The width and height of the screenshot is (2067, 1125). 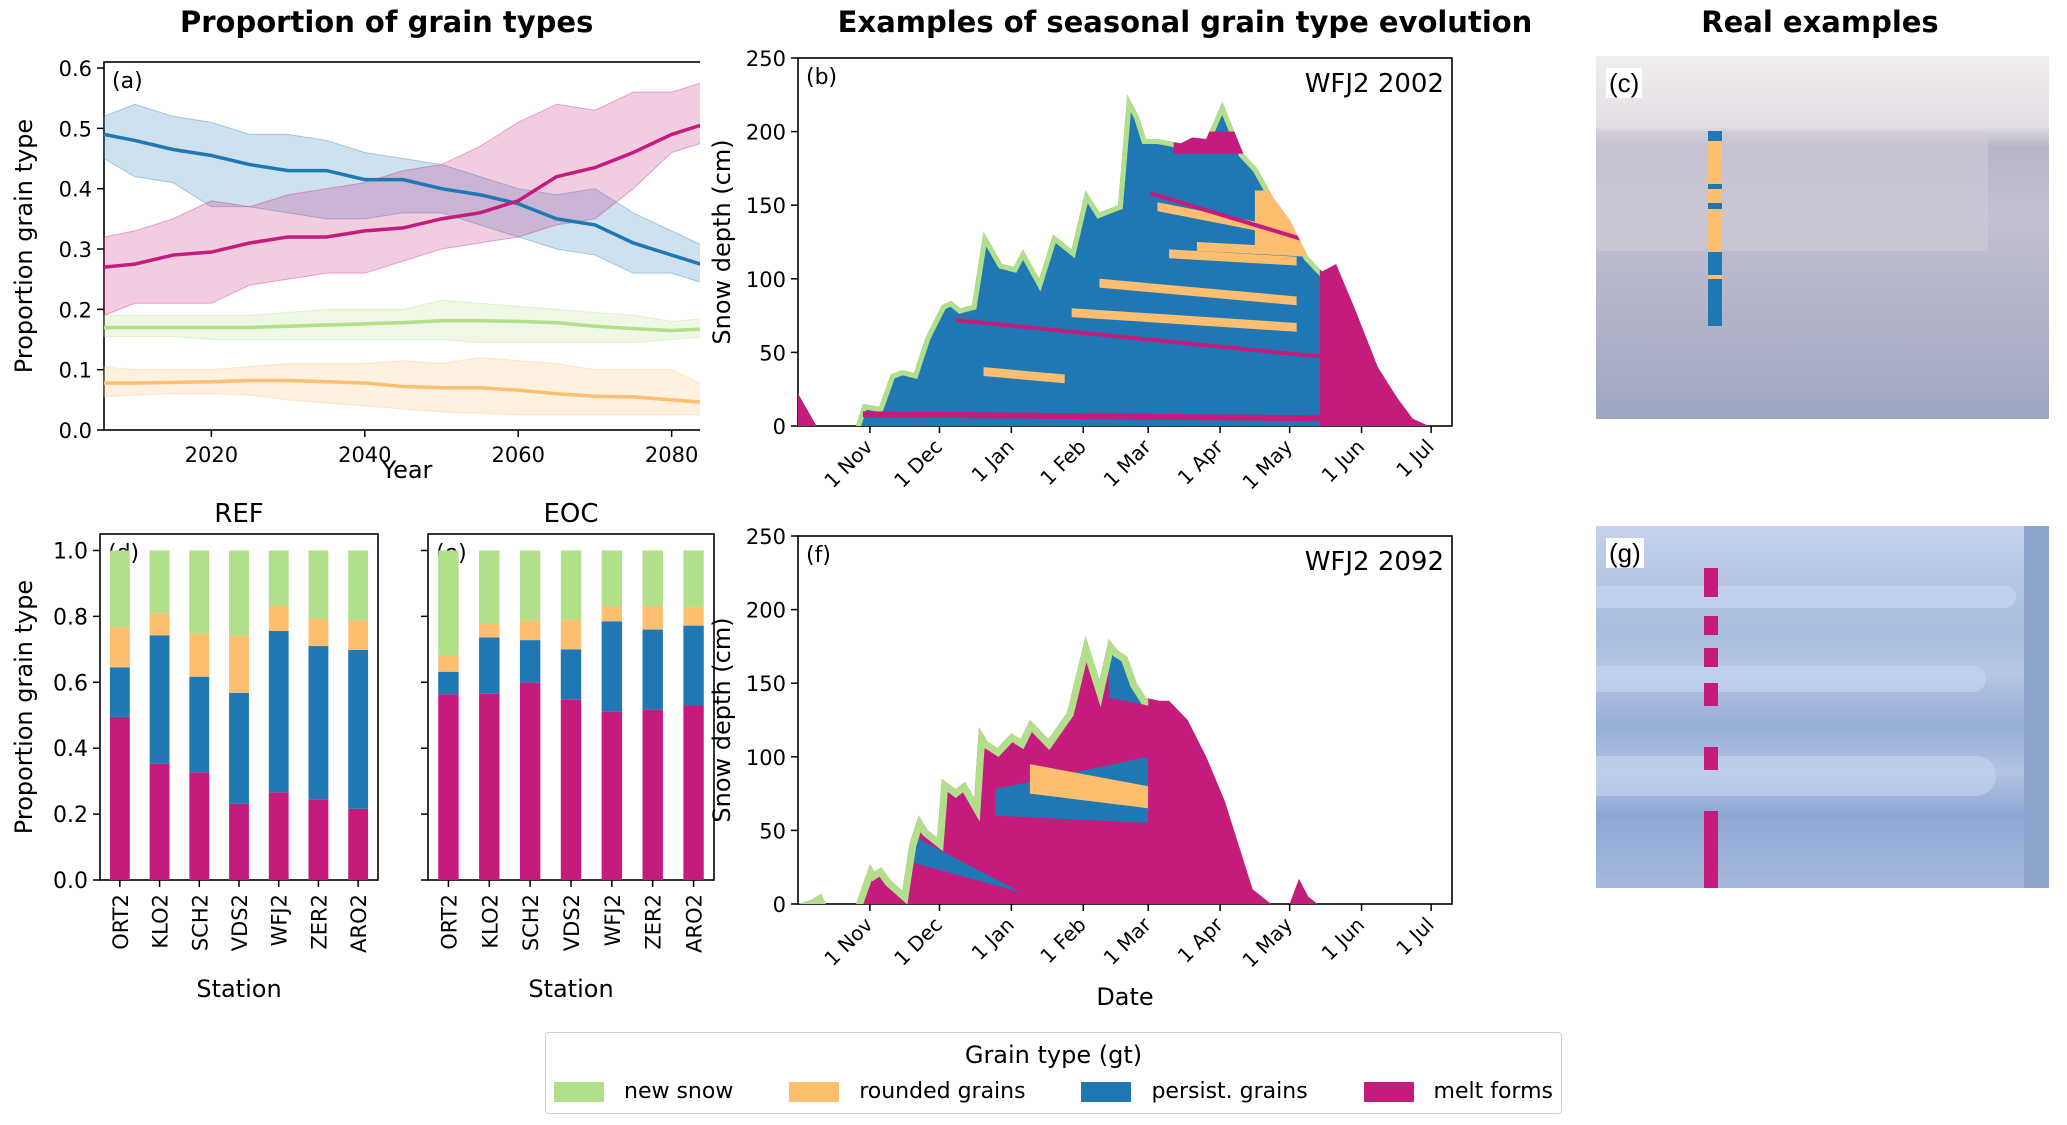 What do you see at coordinates (993, 461) in the screenshot?
I see `x-tick-label: 1 Jan` at bounding box center [993, 461].